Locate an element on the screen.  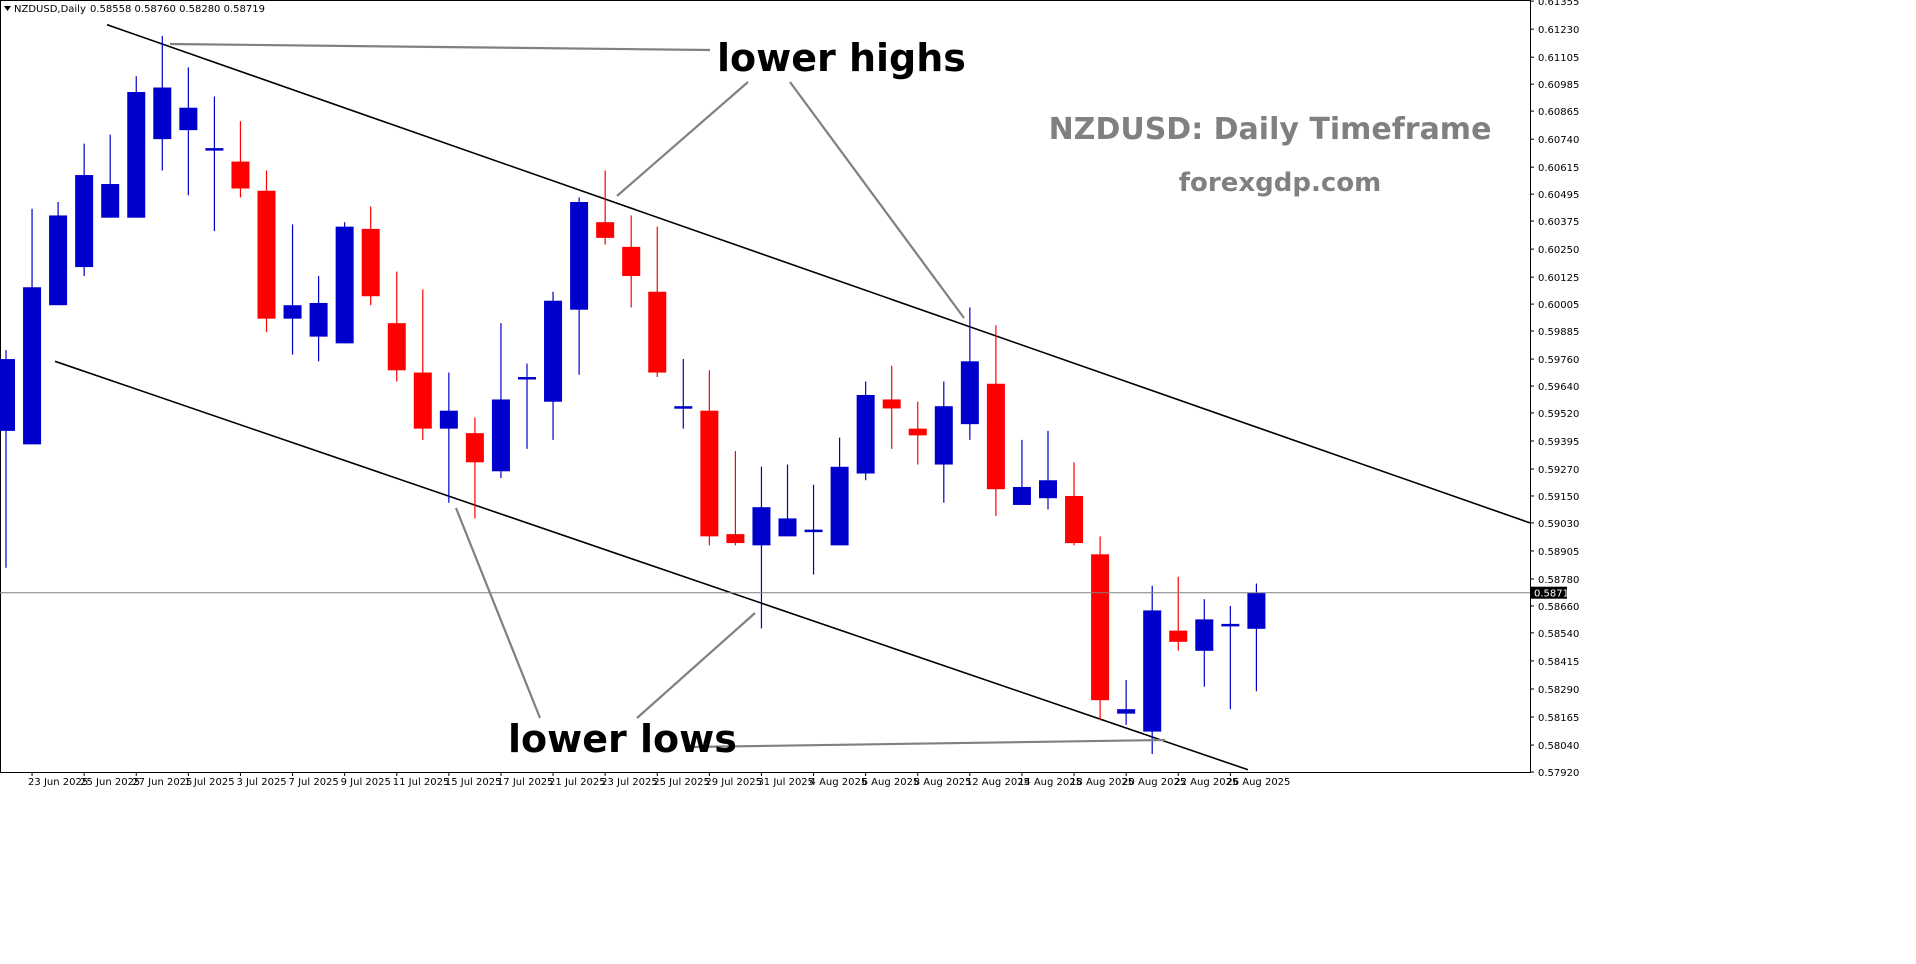
y-tick-label: 0.61105 is located at coordinates (1558, 58).